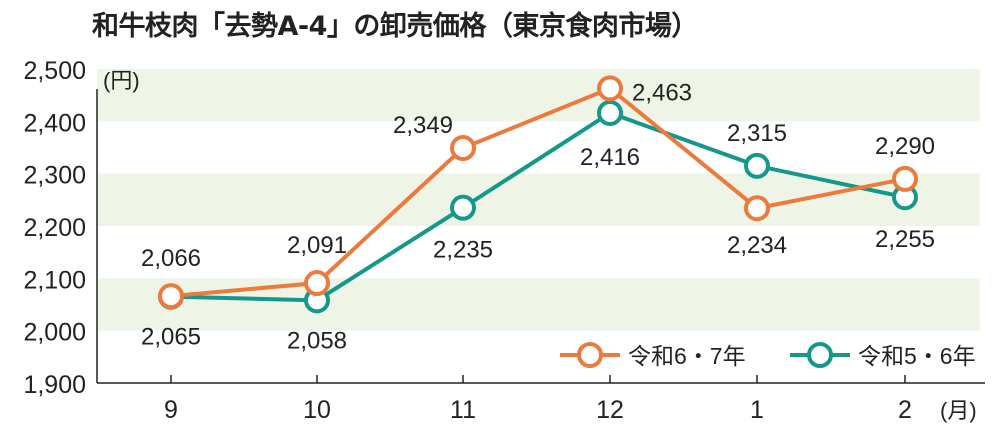 The height and width of the screenshot is (436, 1000). What do you see at coordinates (171, 337) in the screenshot?
I see `data-label: 2,065` at bounding box center [171, 337].